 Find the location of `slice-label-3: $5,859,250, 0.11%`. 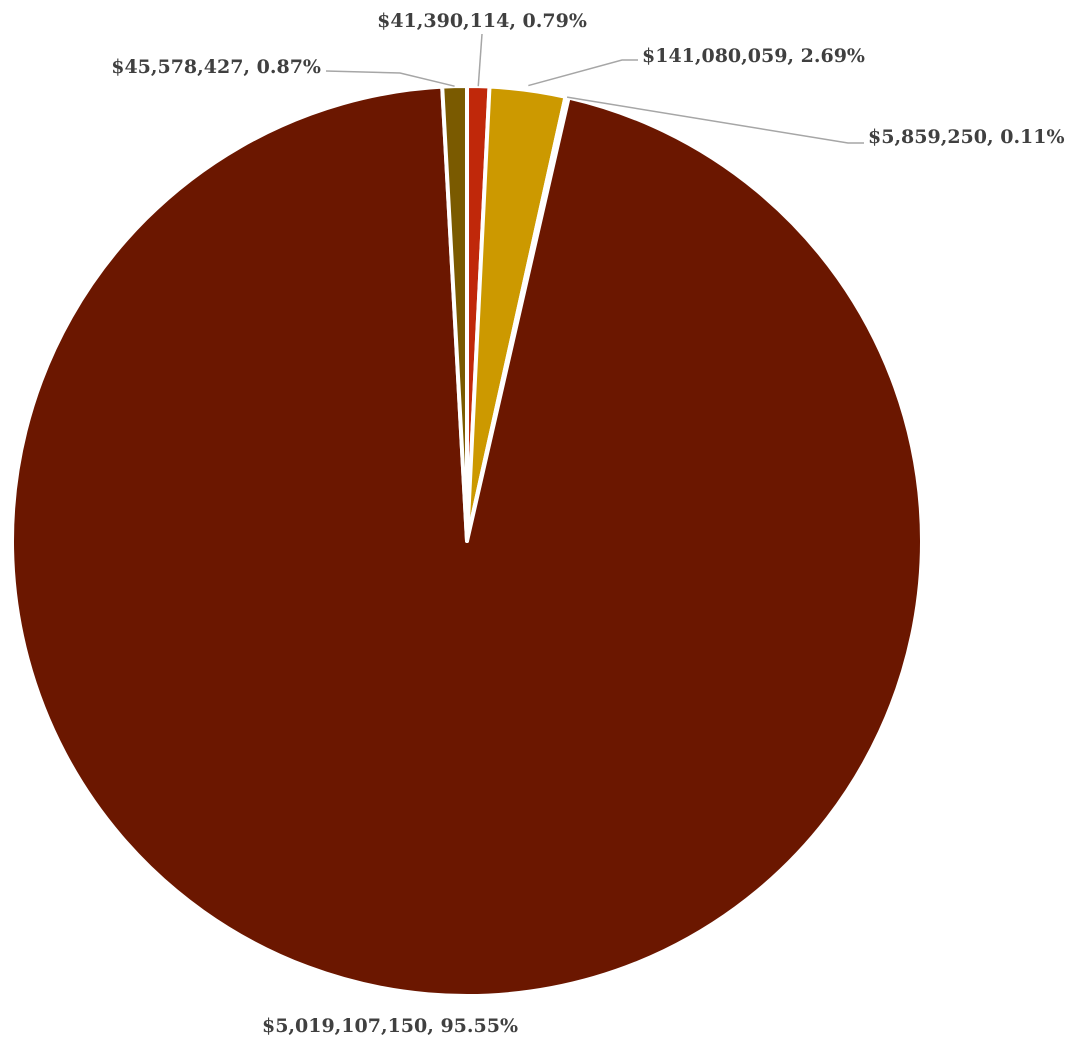

slice-label-3: $5,859,250, 0.11% is located at coordinates (966, 137).